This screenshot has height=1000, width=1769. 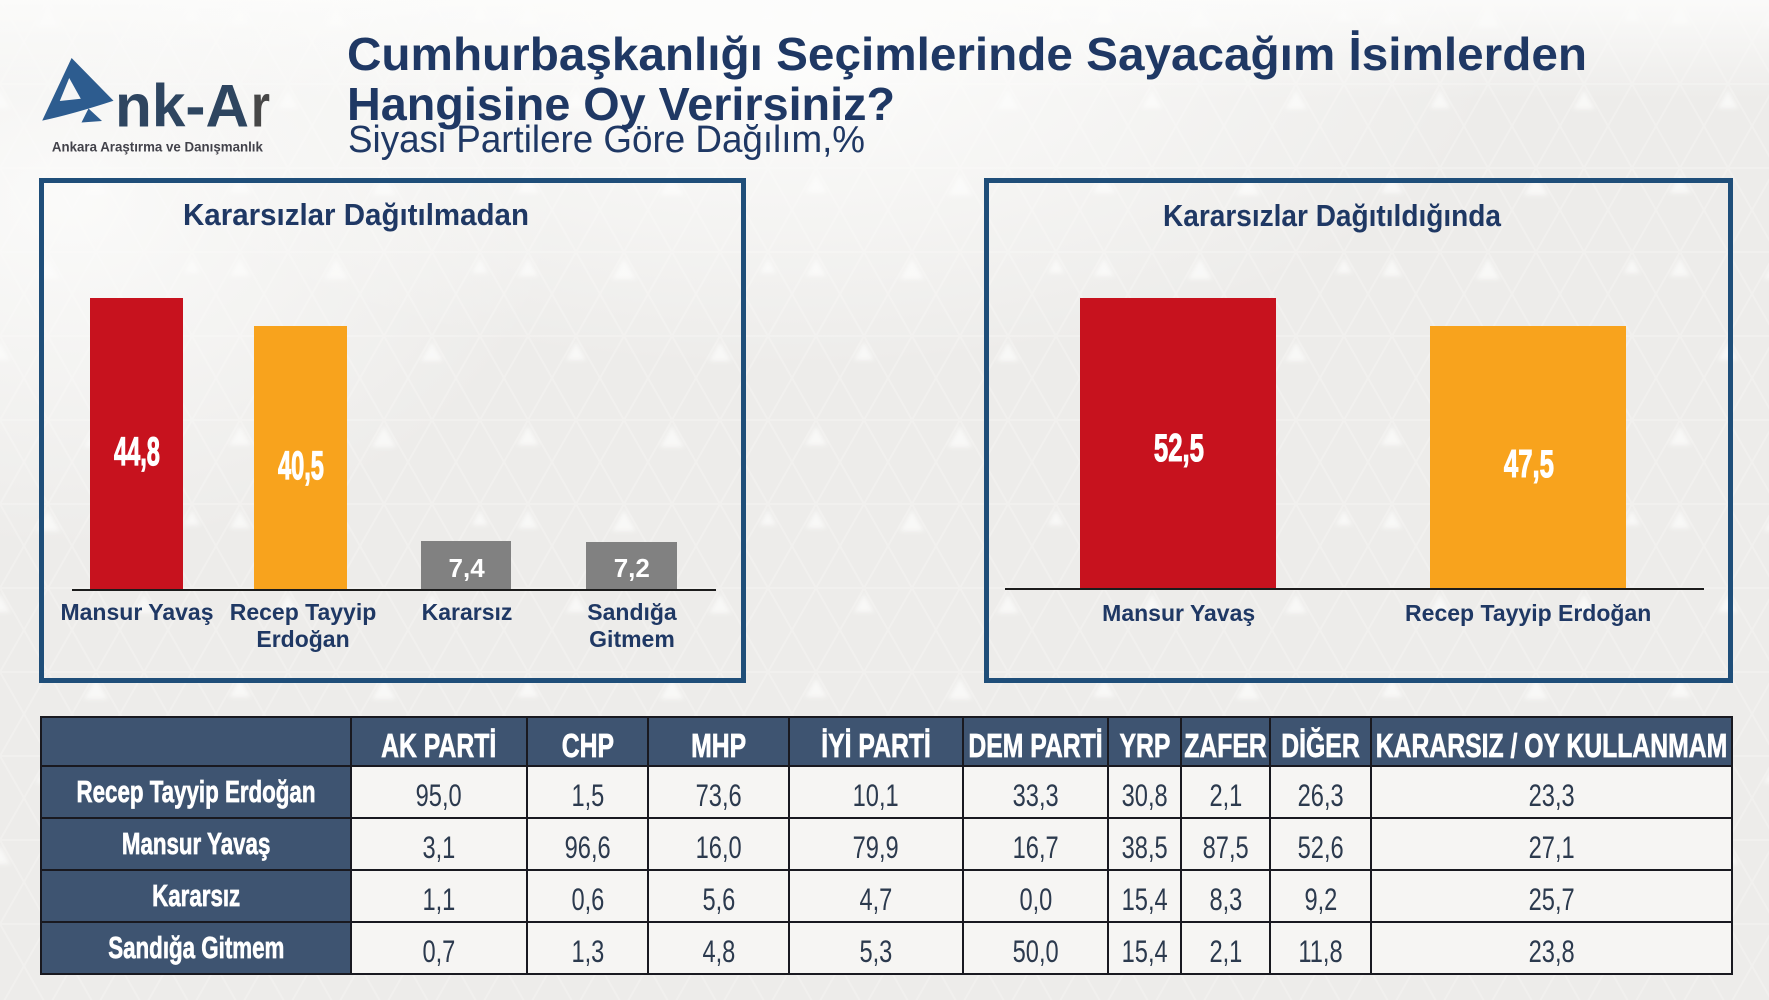 I want to click on svg-text:Ankara Araştırma ve Danışmanlı: Ankara Araştırma ve Danışmanlık, so click(x=157, y=146).